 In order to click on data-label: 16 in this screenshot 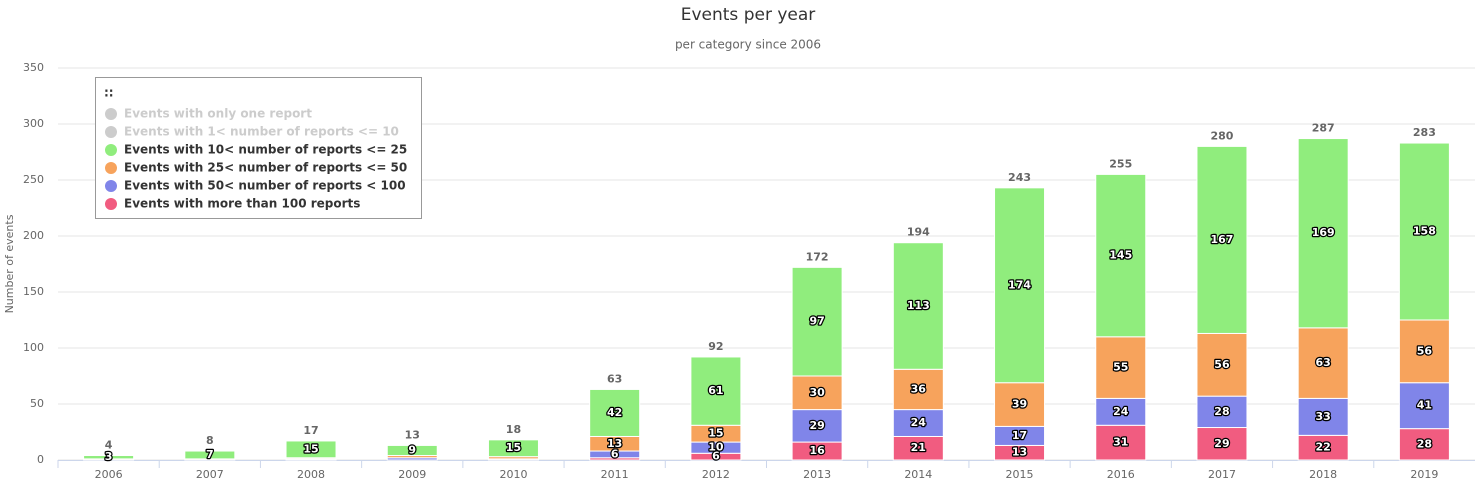, I will do `click(817, 450)`.